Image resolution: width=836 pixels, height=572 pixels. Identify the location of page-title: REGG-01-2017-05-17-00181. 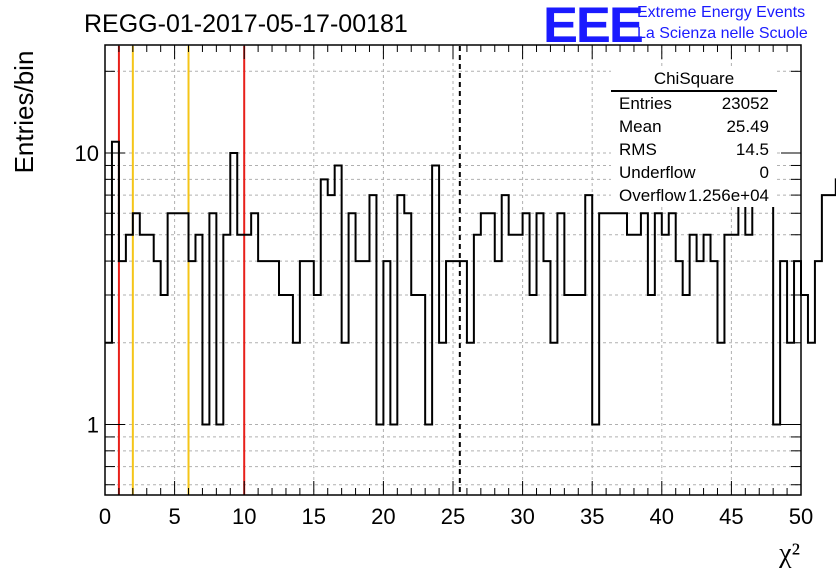
(246, 24).